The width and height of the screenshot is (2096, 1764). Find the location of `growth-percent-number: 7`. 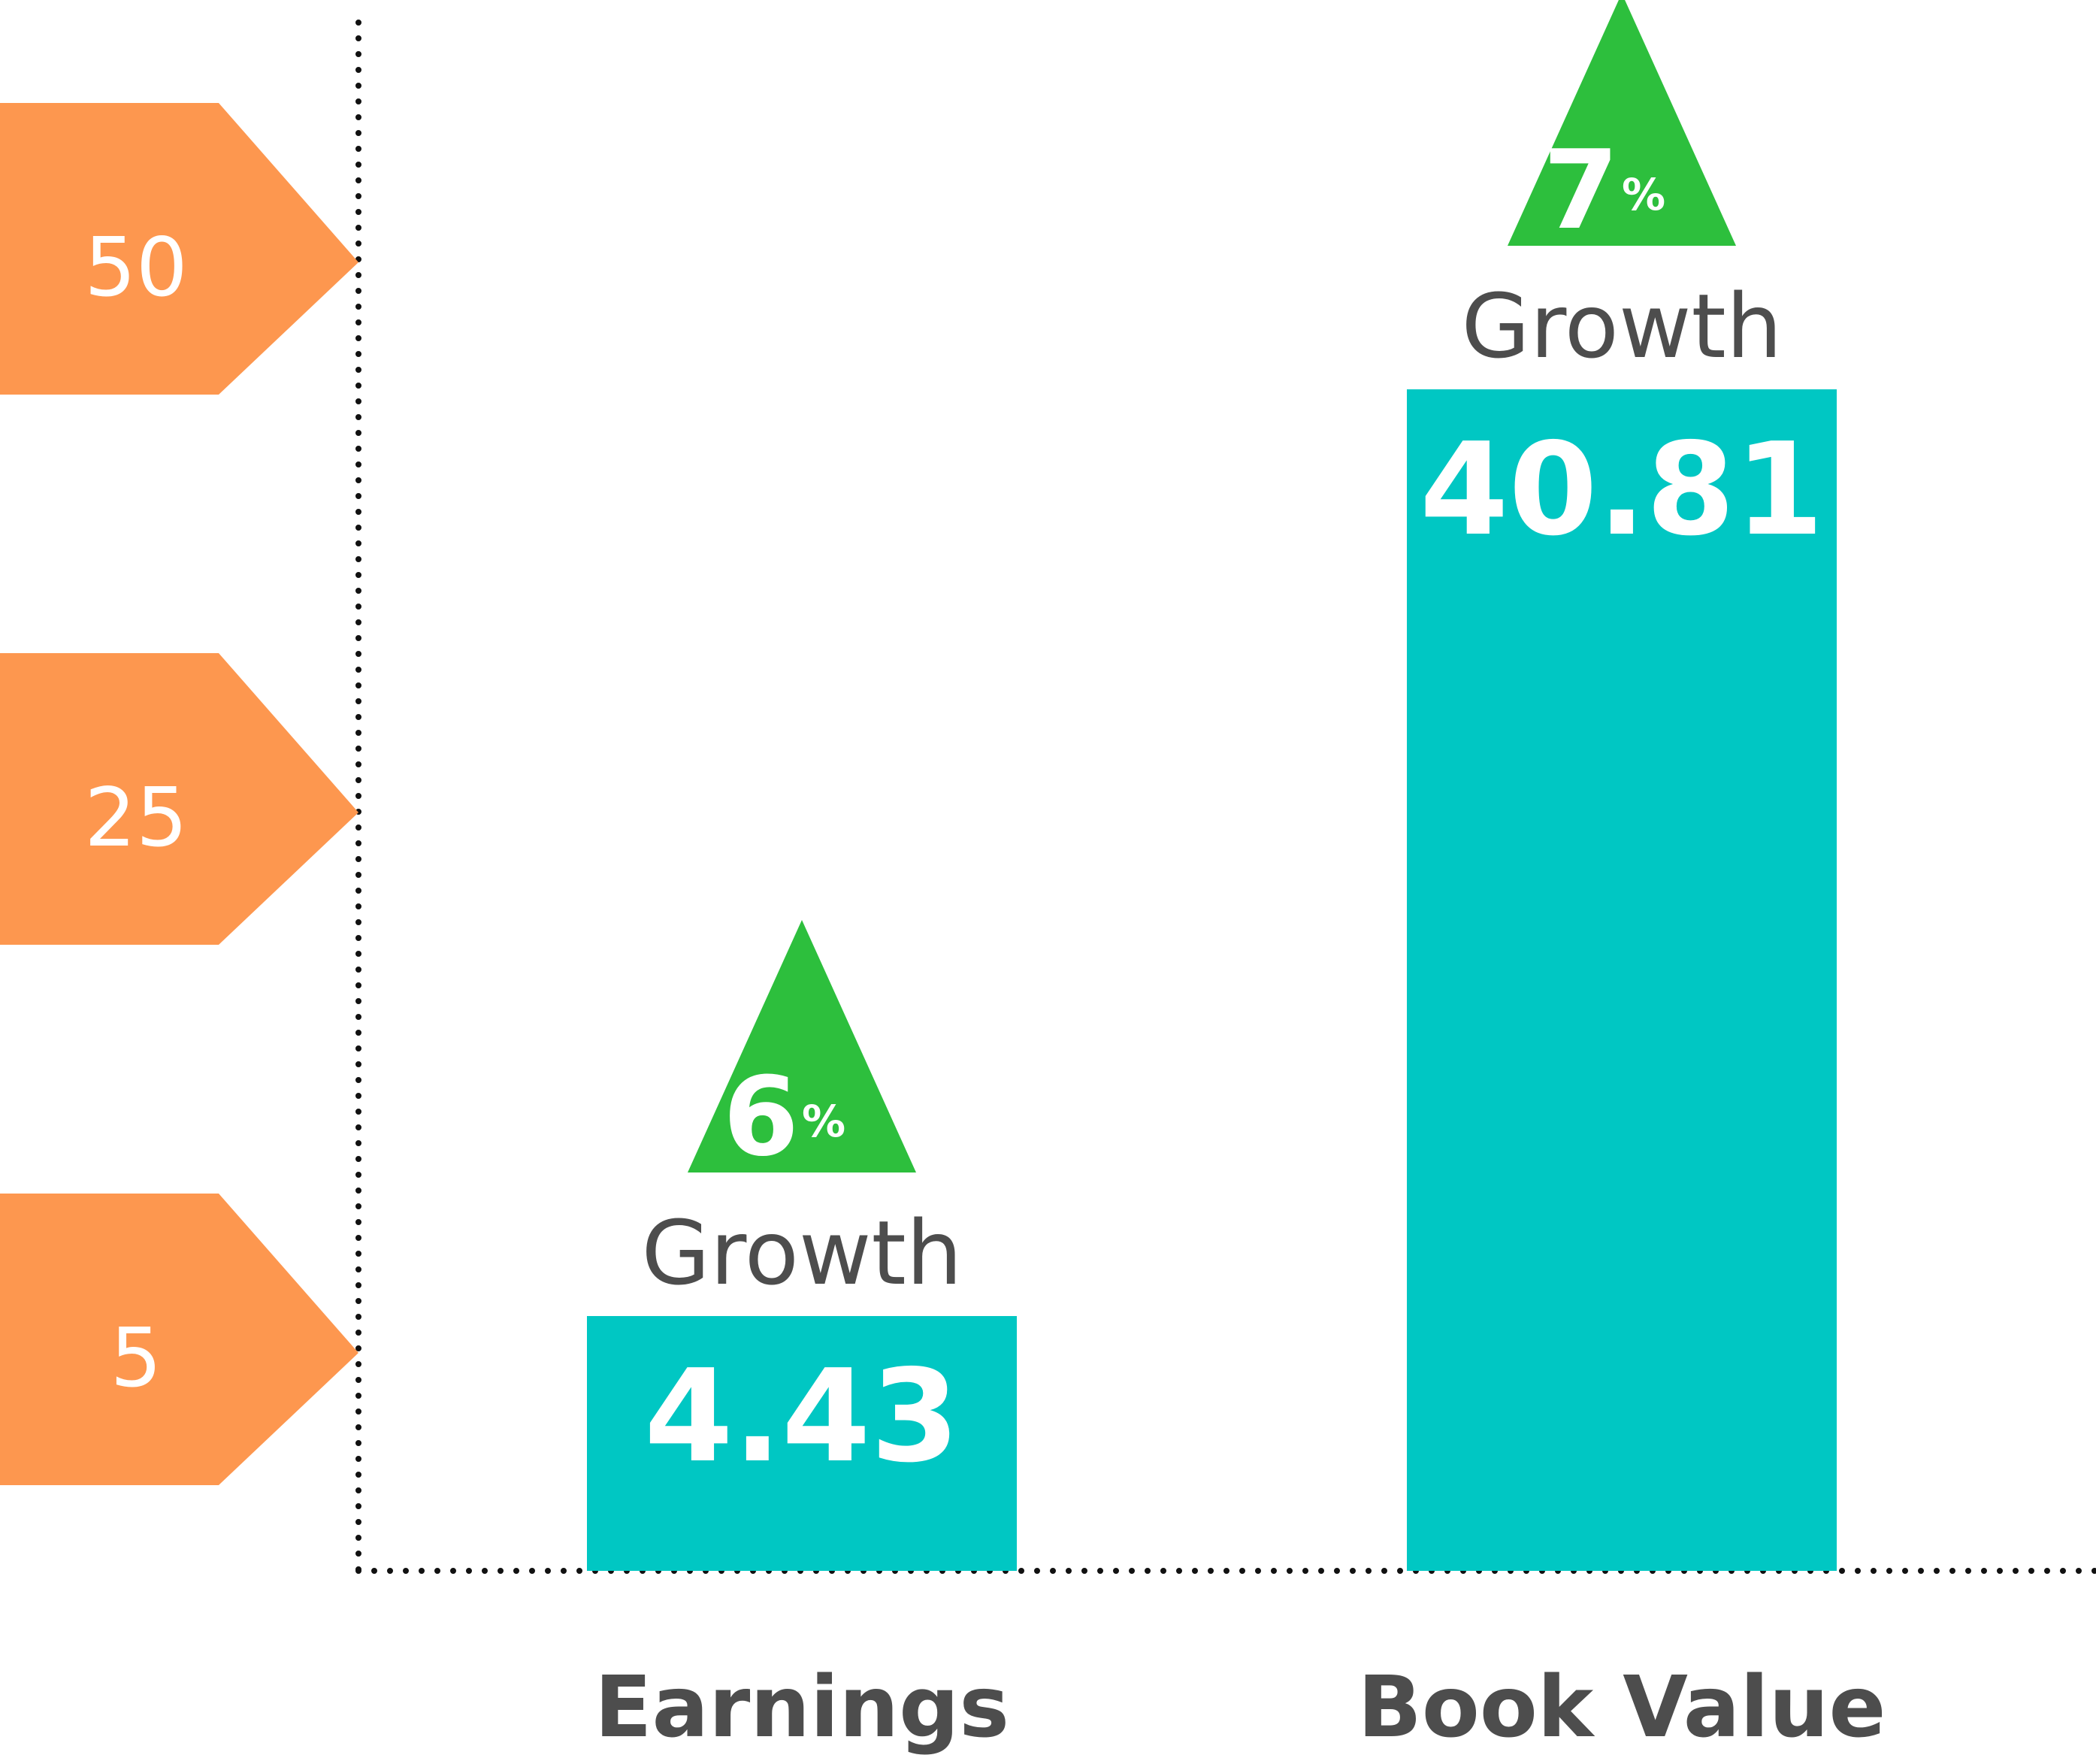

growth-percent-number: 7 is located at coordinates (1581, 190).